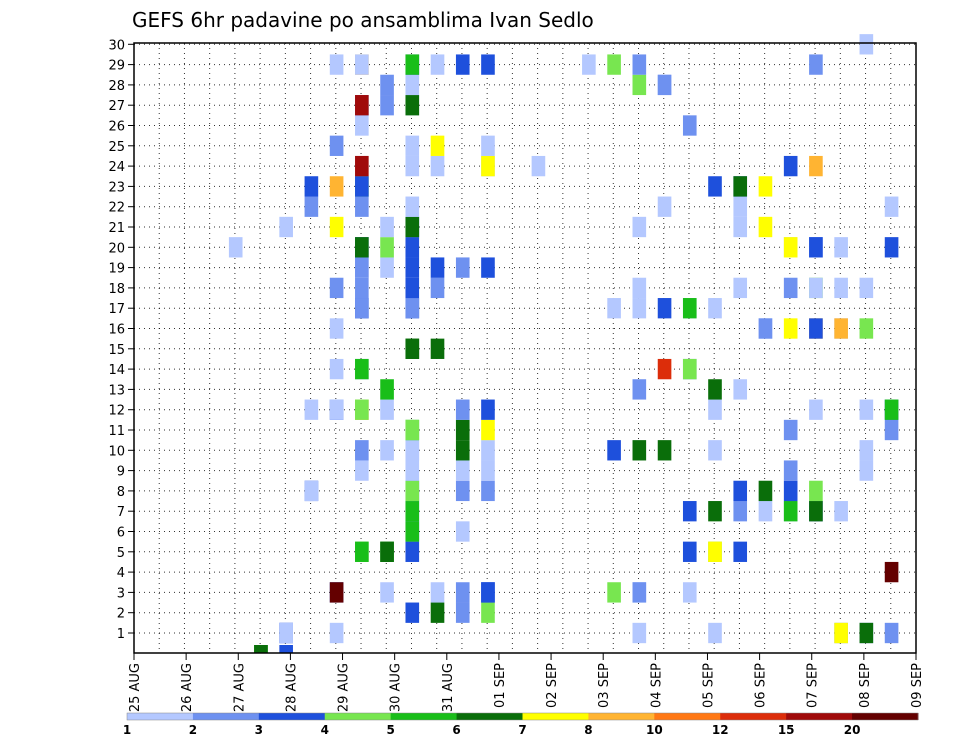 Image resolution: width=960 pixels, height=746 pixels. What do you see at coordinates (448, 687) in the screenshot?
I see `x-tick-label: 31 AUG` at bounding box center [448, 687].